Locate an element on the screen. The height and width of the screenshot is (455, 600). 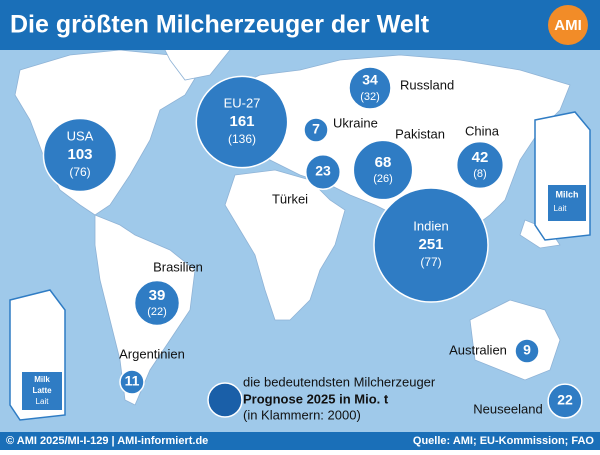
value-label: 39 is located at coordinates (157, 295).